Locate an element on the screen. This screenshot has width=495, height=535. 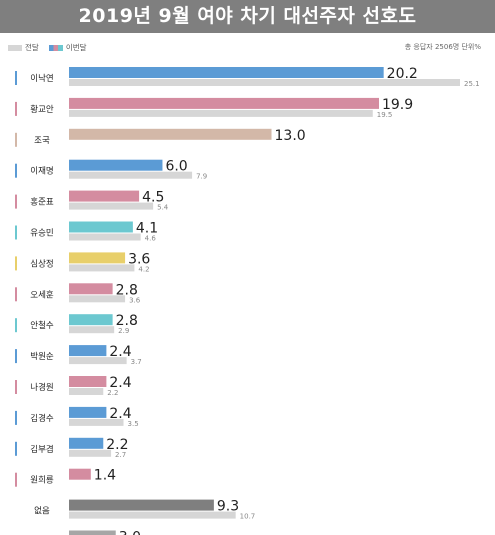
value-label-current: 9.3 is located at coordinates (228, 507).